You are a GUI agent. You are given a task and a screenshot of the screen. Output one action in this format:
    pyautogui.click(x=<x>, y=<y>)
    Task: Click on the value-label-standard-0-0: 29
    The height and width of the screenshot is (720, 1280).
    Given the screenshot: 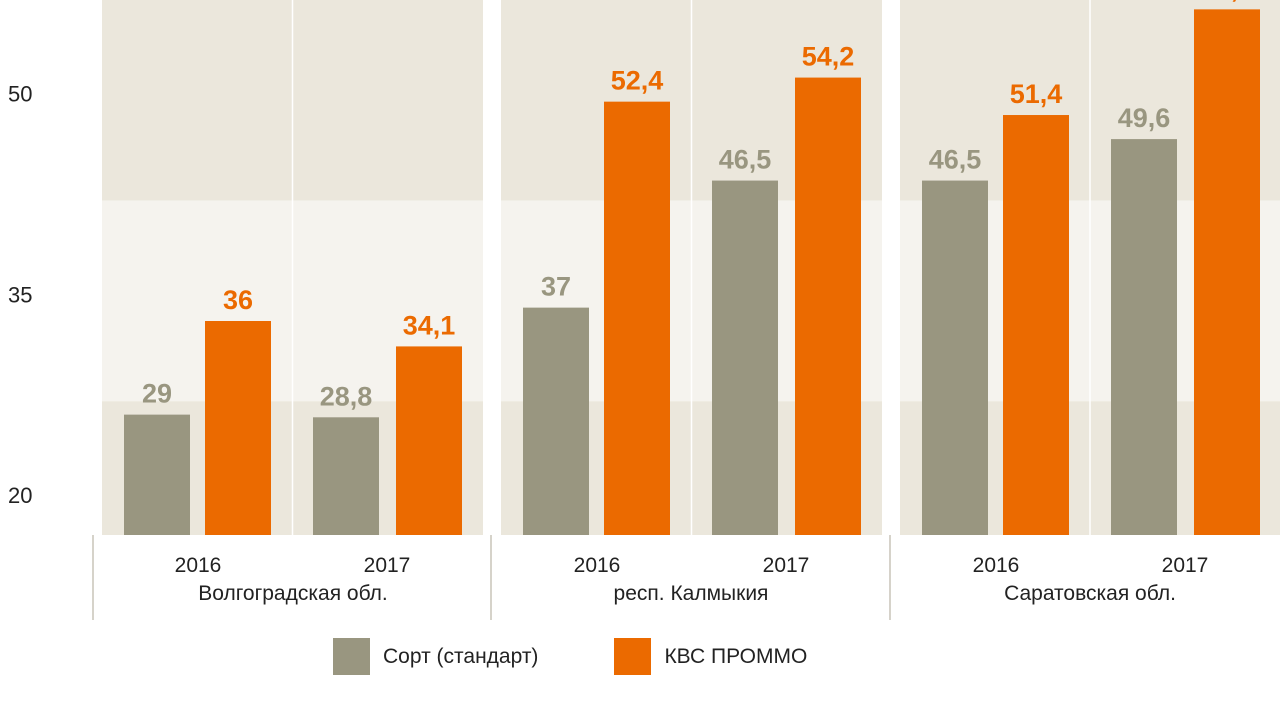 What is the action you would take?
    pyautogui.click(x=157, y=394)
    